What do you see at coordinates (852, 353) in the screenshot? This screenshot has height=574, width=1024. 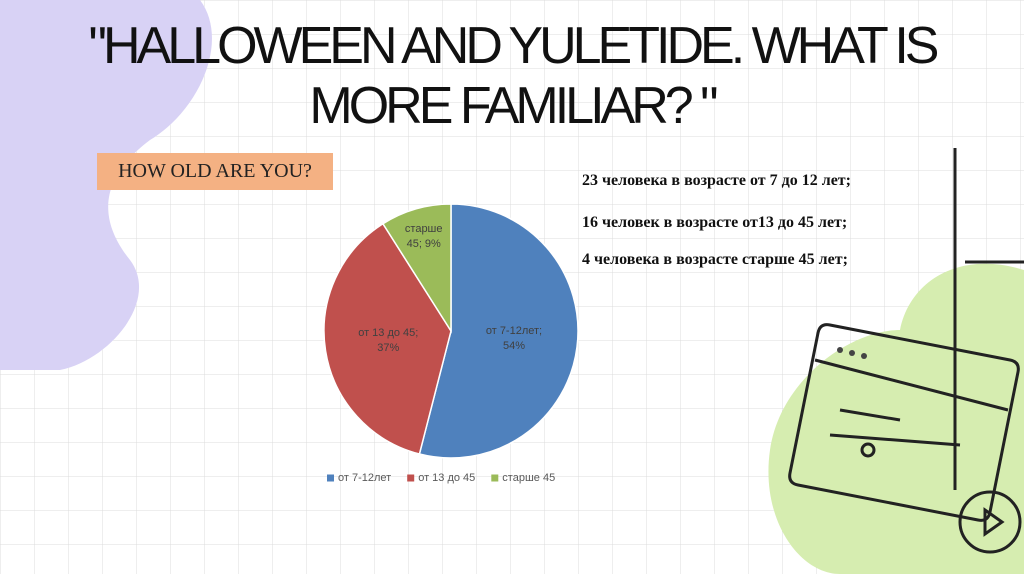 I see `dots` at bounding box center [852, 353].